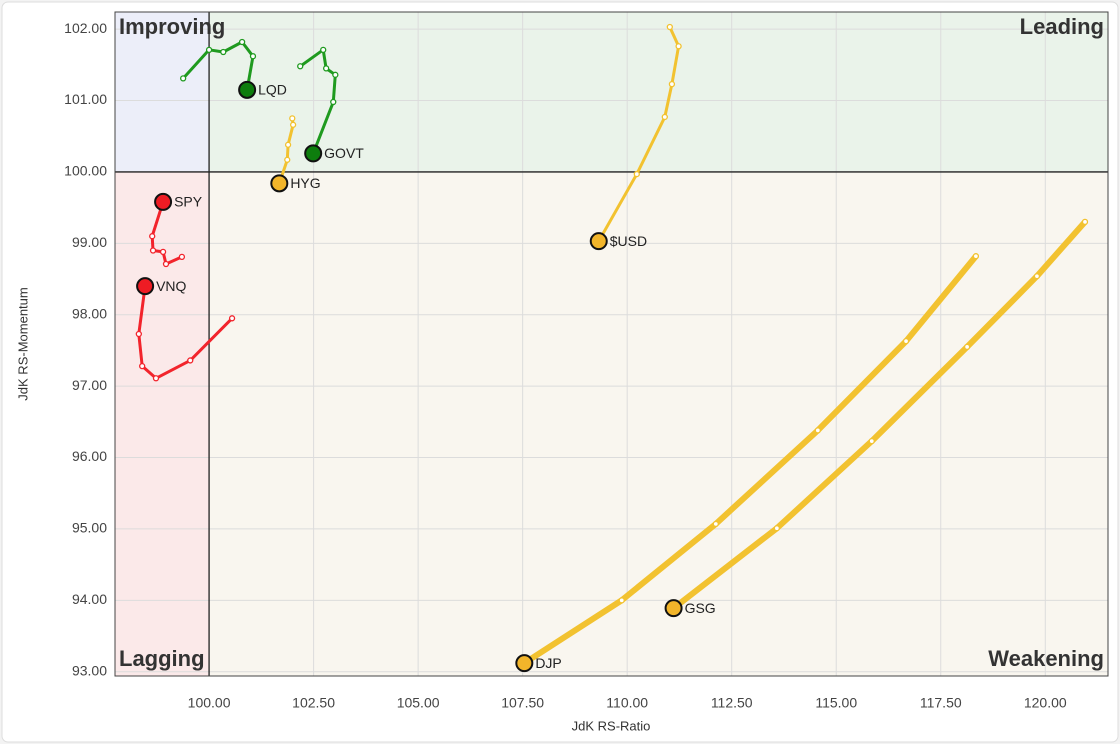 Image resolution: width=1120 pixels, height=744 pixels. What do you see at coordinates (85, 171) in the screenshot?
I see `y-tick-label: 100.00` at bounding box center [85, 171].